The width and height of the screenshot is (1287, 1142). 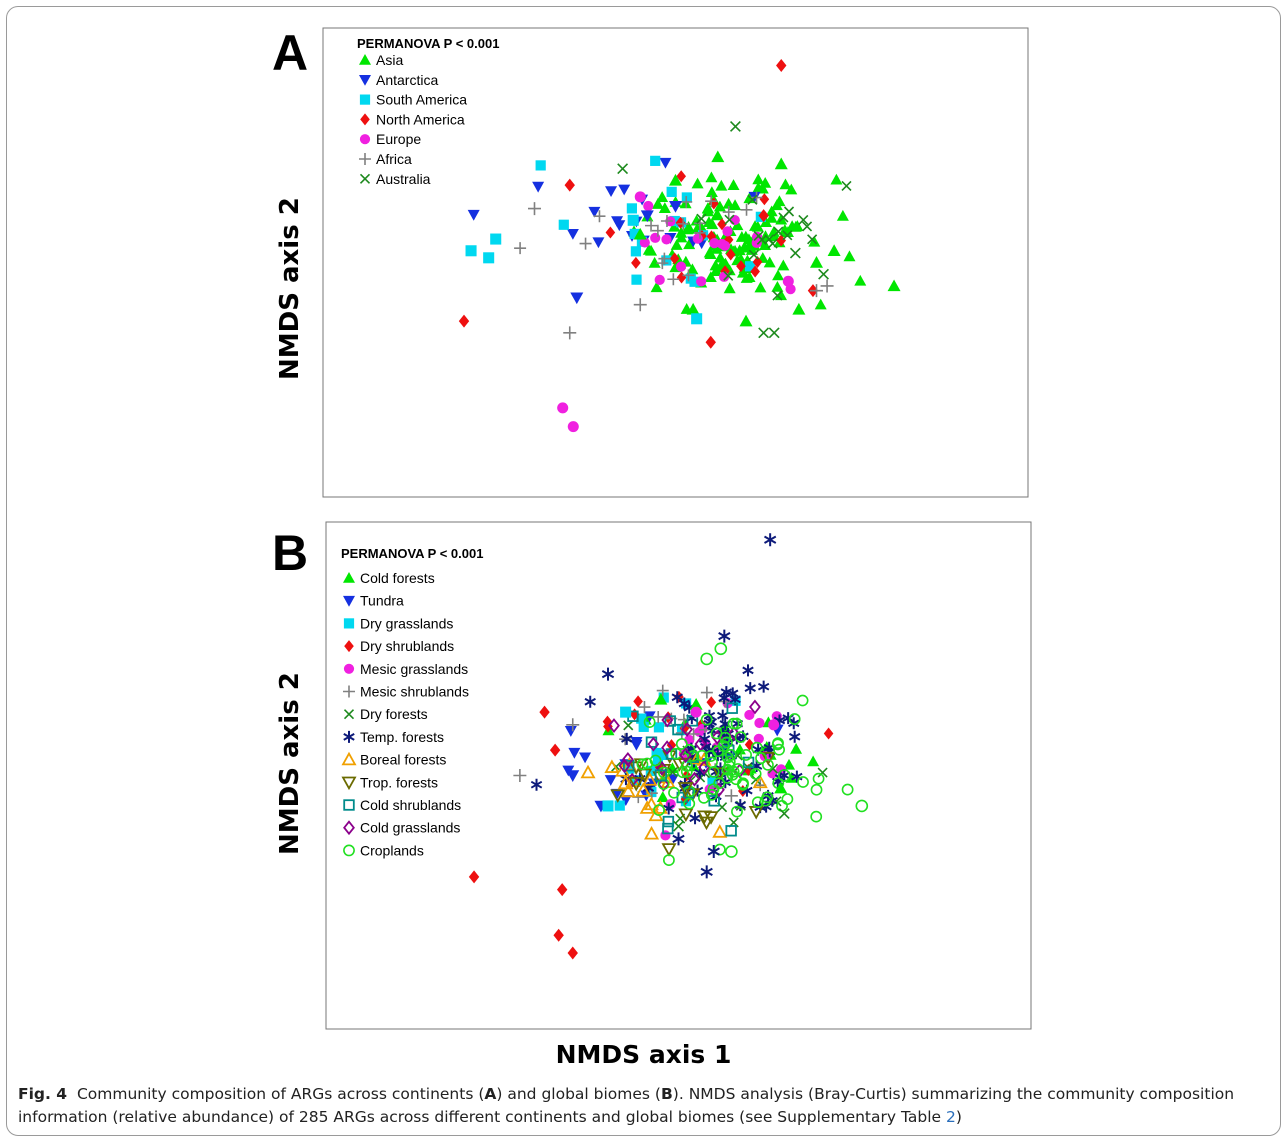 What do you see at coordinates (349, 758) in the screenshot?
I see `legend-marker-boreal-forests` at bounding box center [349, 758].